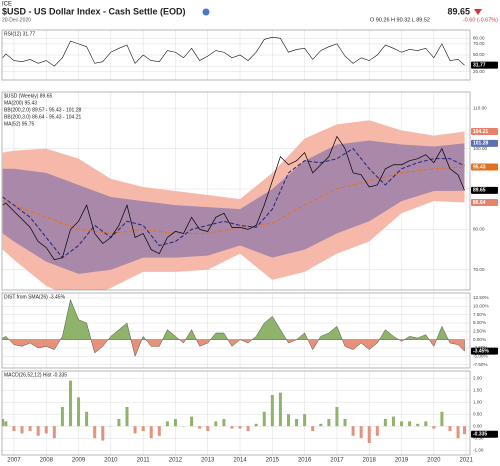 The height and width of the screenshot is (466, 500). Describe the element at coordinates (206, 12) in the screenshot. I see `add-icon` at that location.